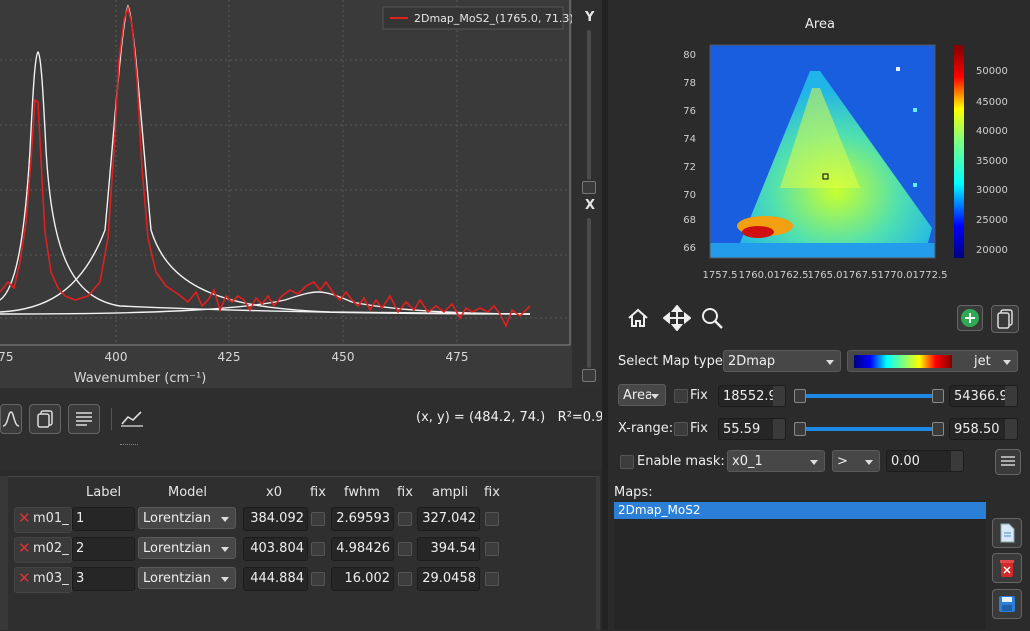 Image resolution: width=1030 pixels, height=631 pixels. I want to click on delete-map-button, so click(1007, 568).